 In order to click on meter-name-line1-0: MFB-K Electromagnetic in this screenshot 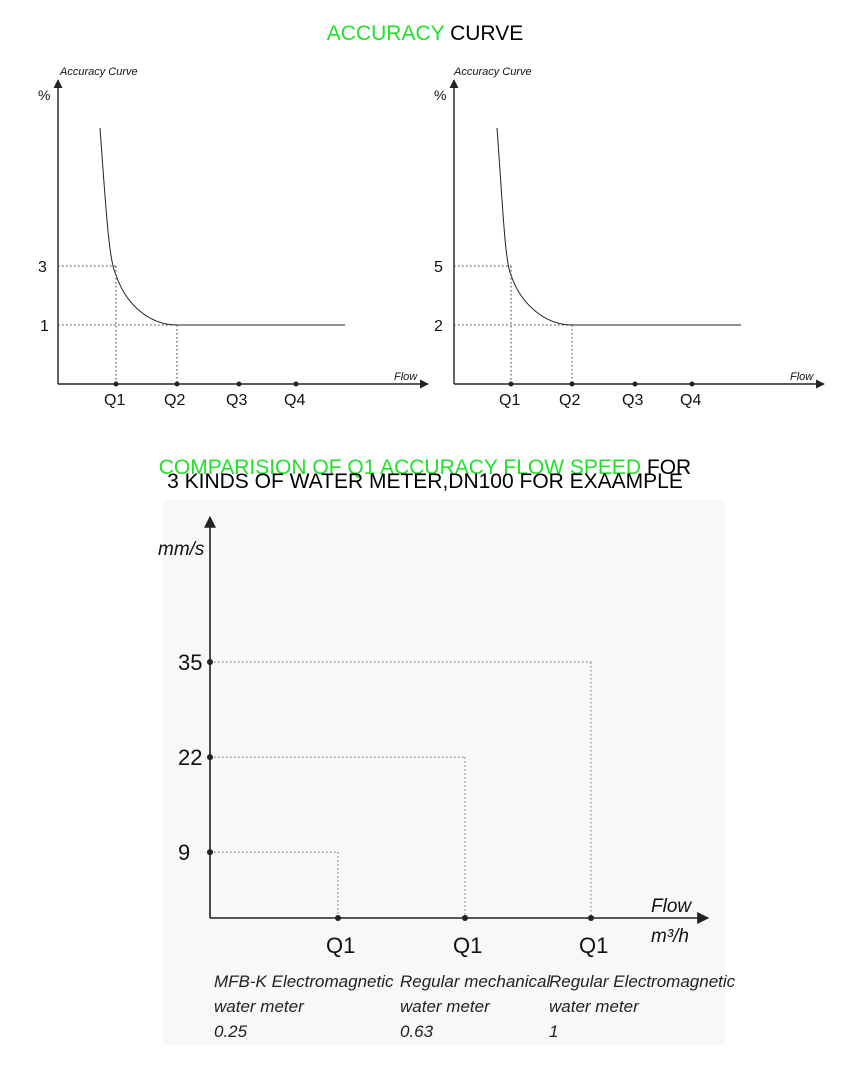, I will do `click(304, 981)`.